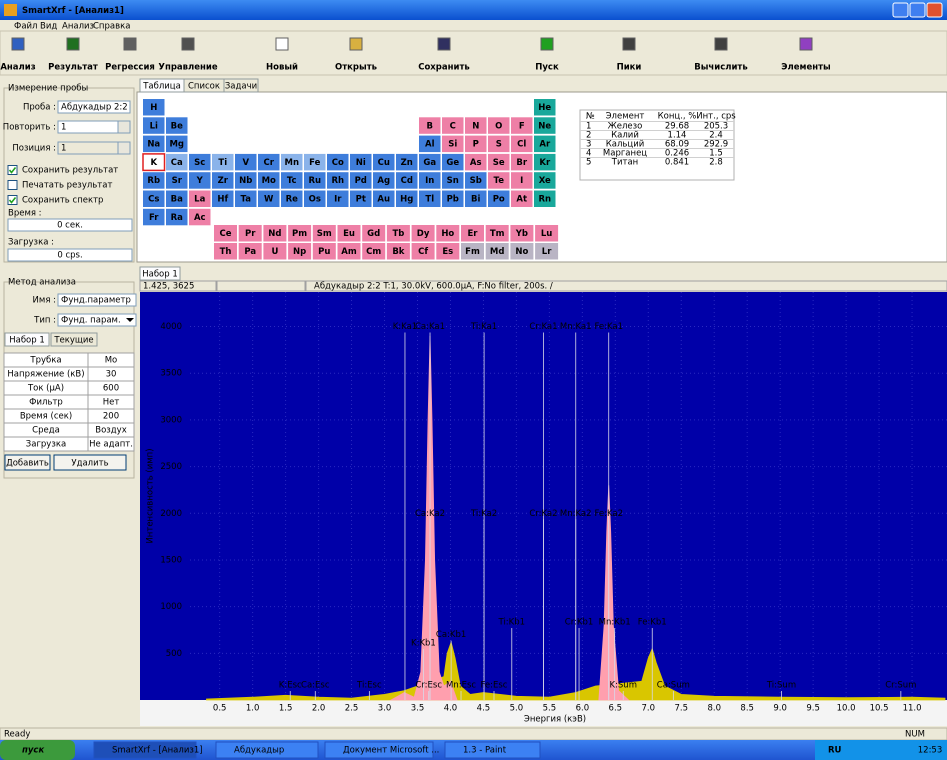 Image resolution: width=947 pixels, height=760 pixels. I want to click on toolbar-button: Элементы, so click(805, 68).